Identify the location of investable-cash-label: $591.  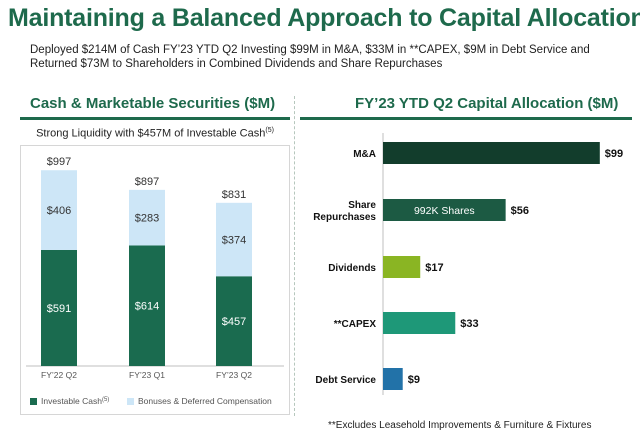
(59, 309).